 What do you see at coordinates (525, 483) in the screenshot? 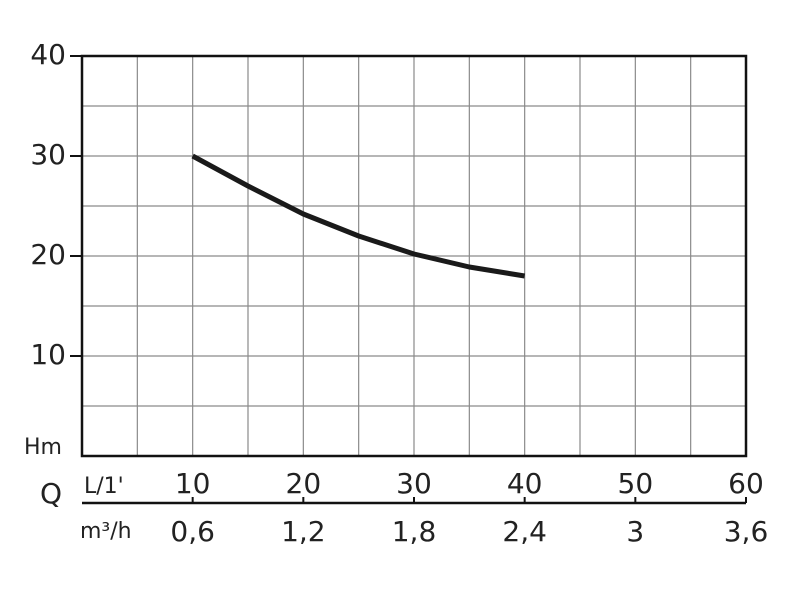
I see `x-tick-label: 40` at bounding box center [525, 483].